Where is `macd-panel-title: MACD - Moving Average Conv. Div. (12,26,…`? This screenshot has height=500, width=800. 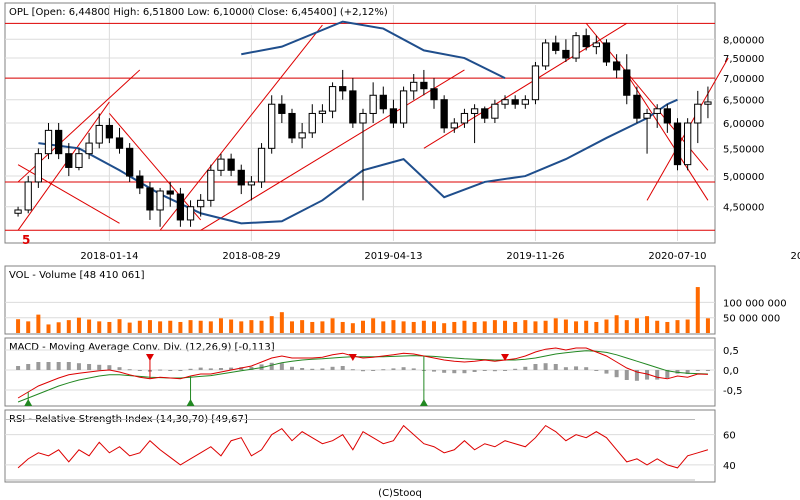 macd-panel-title: MACD - Moving Average Conv. Div. (12,26,… is located at coordinates (142, 347).